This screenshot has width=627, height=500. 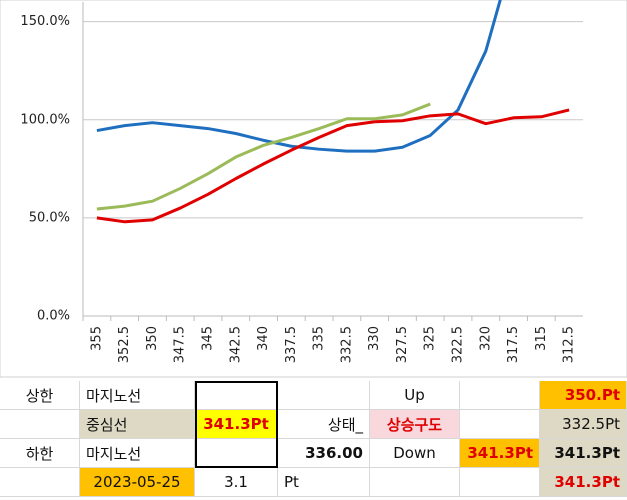 I want to click on x-tick-label: 347.5, so click(x=180, y=344).